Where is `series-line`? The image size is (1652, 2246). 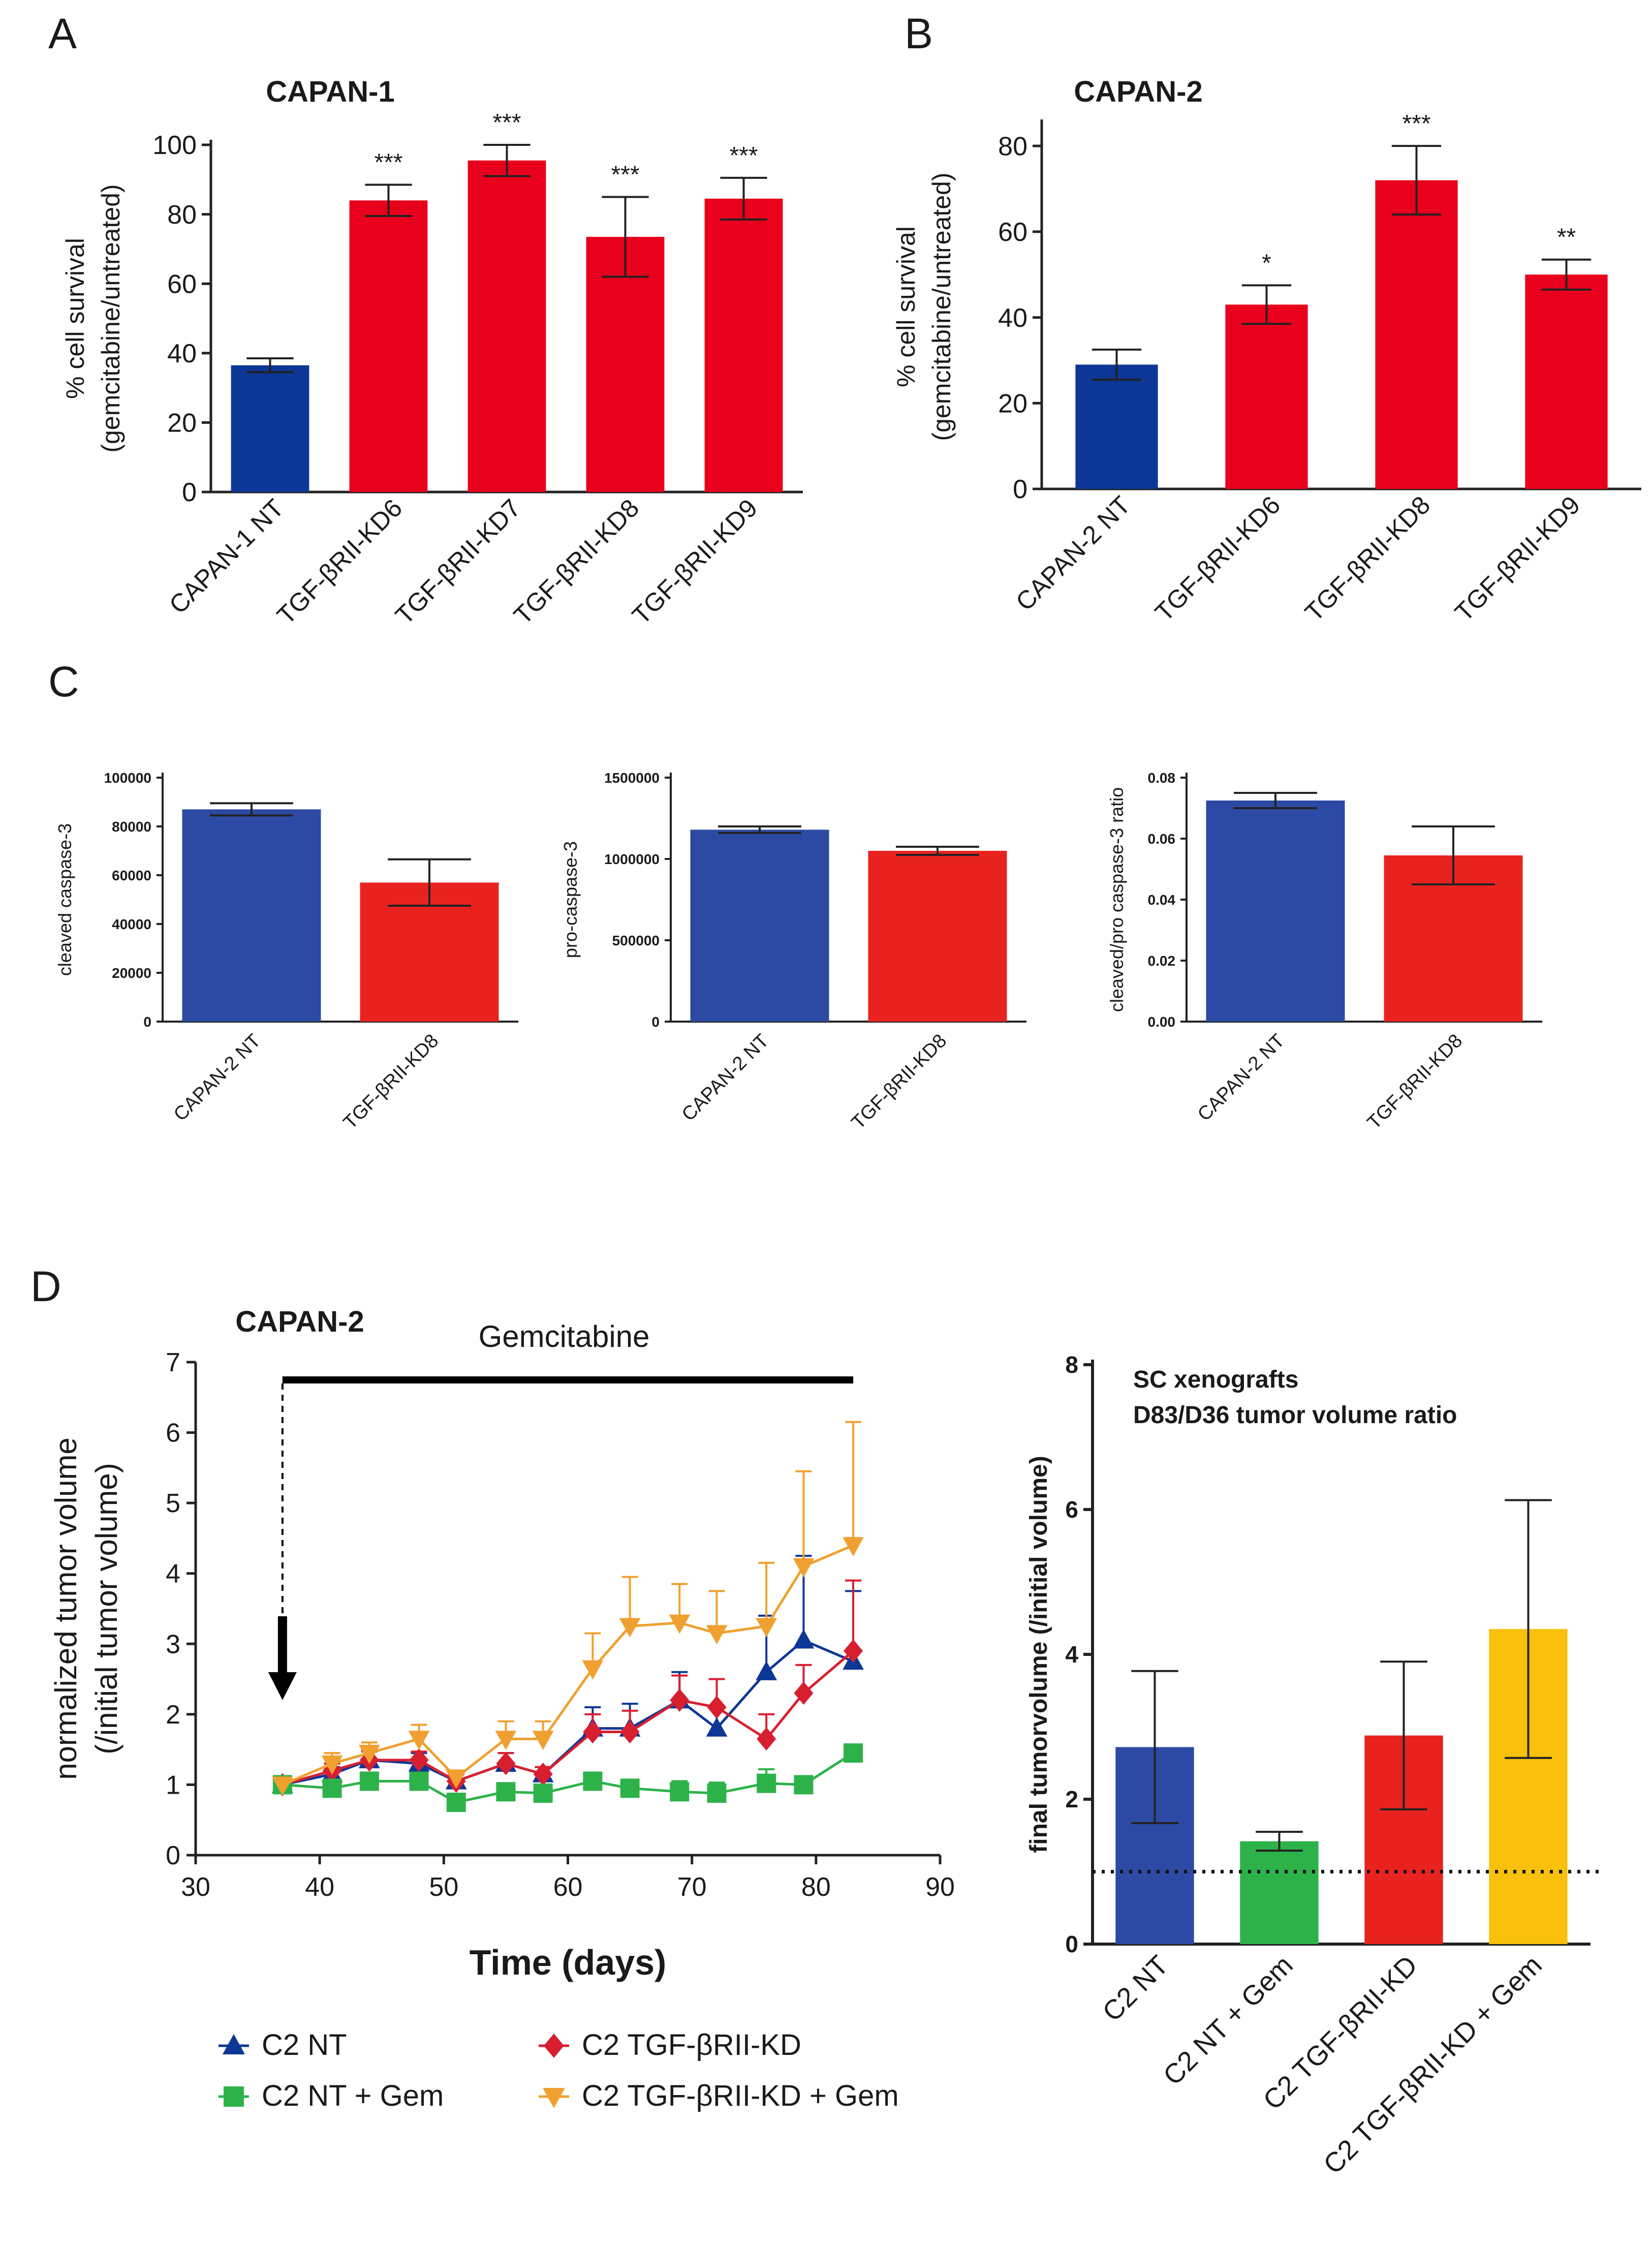 series-line is located at coordinates (568, 1665).